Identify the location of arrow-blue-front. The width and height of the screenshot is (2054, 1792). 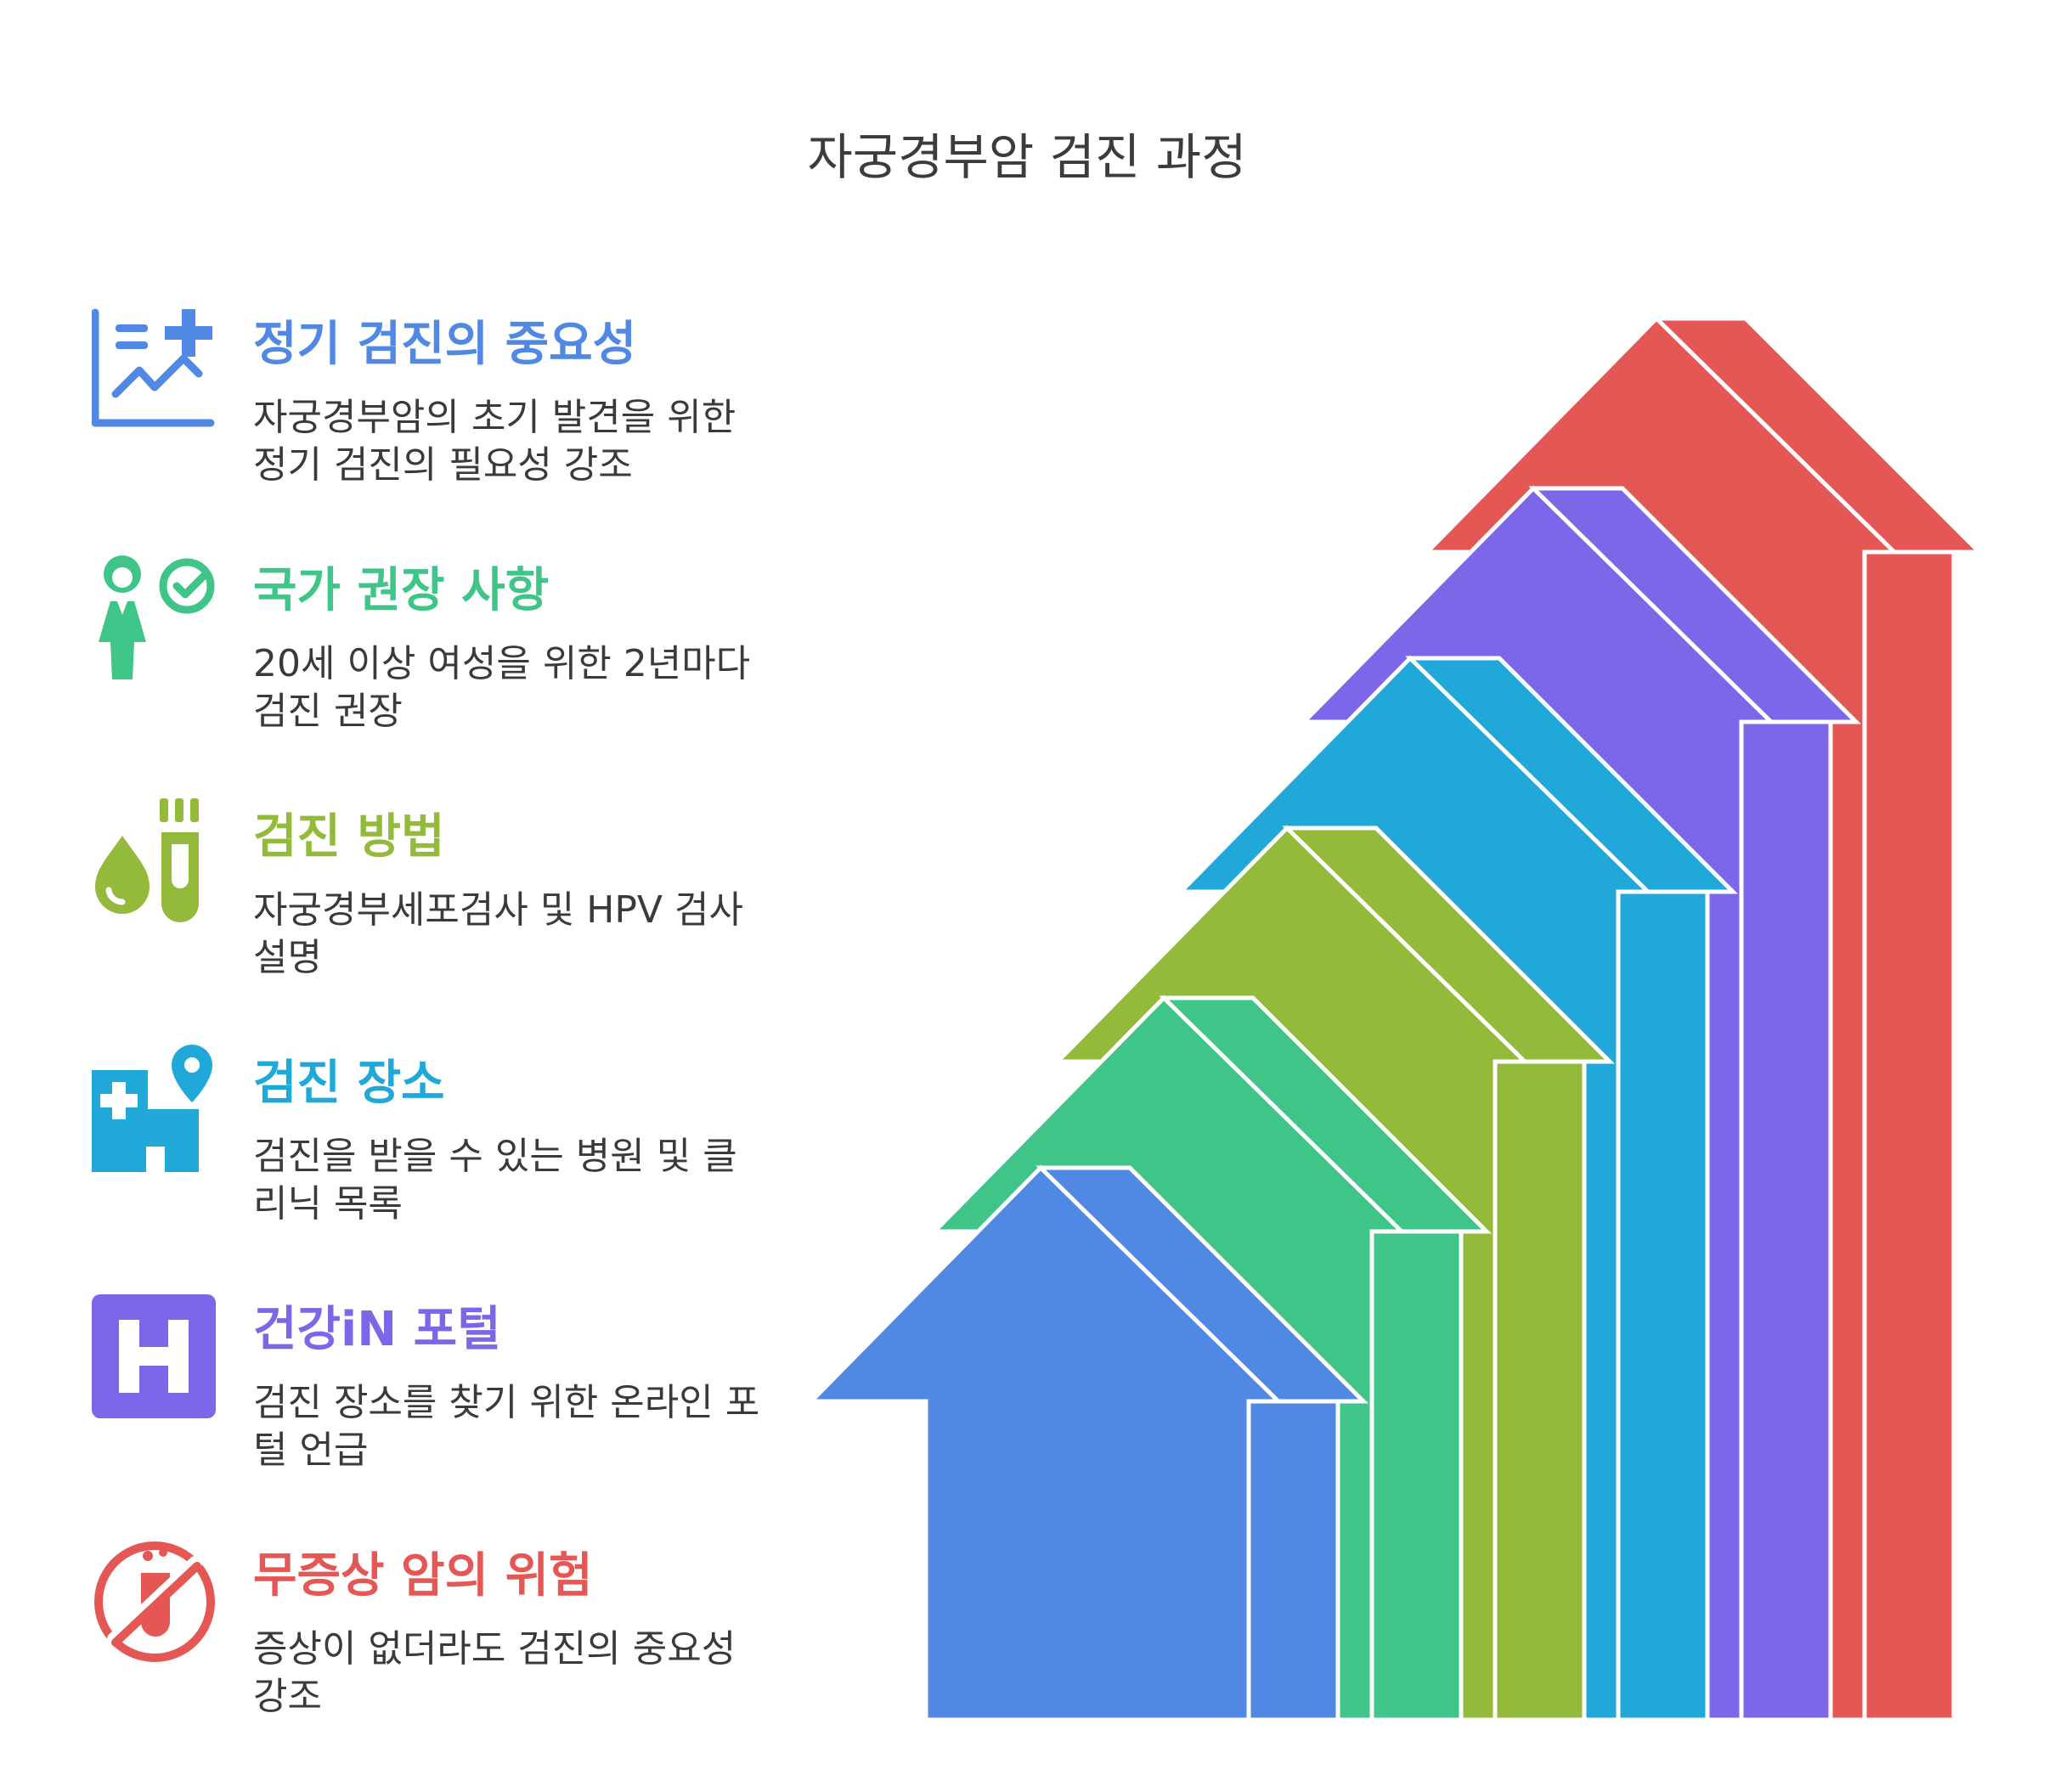
(1045, 1443).